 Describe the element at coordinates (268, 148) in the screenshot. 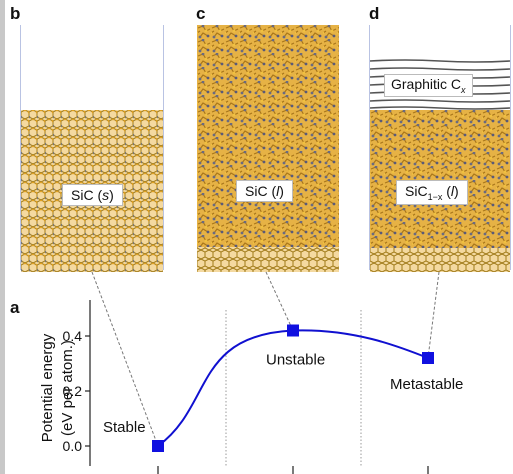

I see `liquid-sic-image` at that location.